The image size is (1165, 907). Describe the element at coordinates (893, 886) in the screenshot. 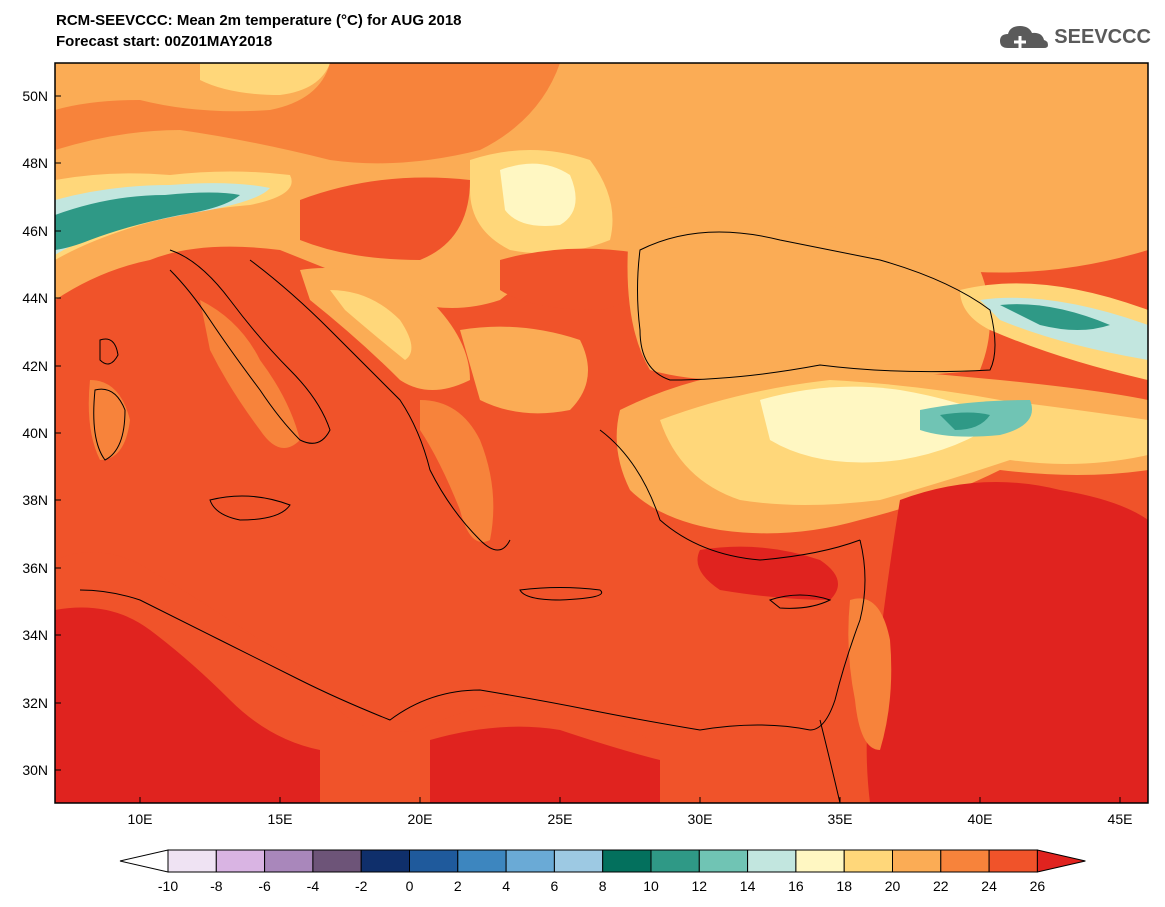

I see `colorbar-label: 20` at that location.